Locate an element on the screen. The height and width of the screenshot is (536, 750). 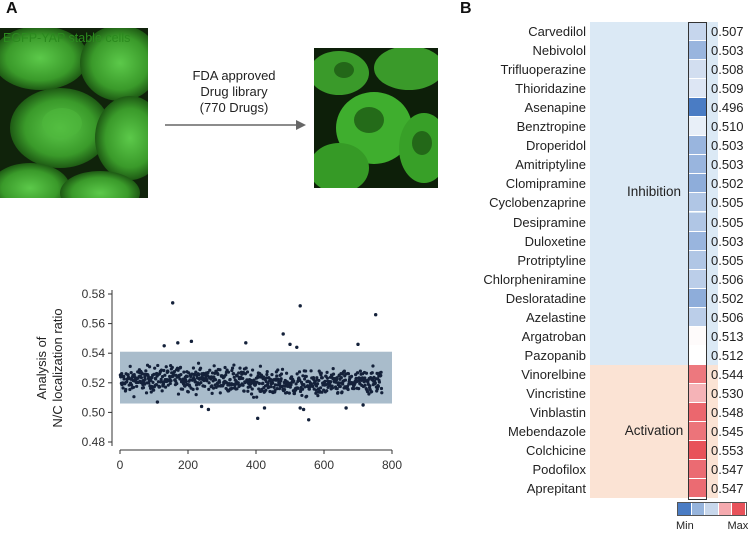
y-axis-label: Analysis ofN/C localization ratio is located at coordinates (49, 367).